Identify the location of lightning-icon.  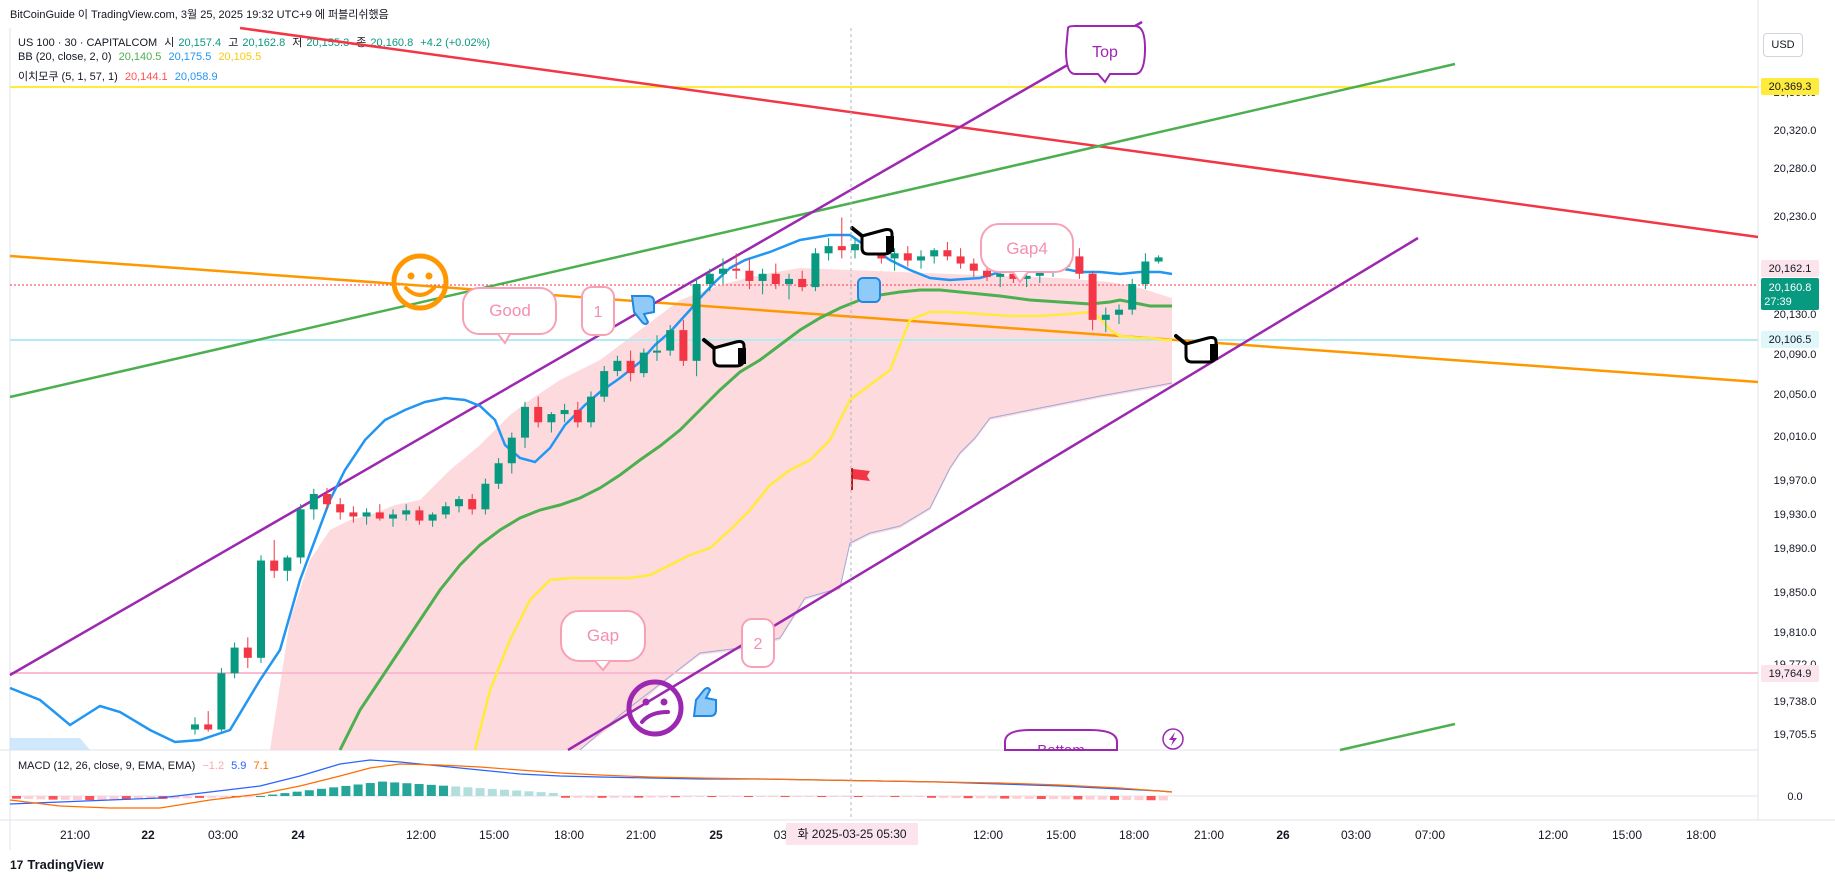
(1173, 739).